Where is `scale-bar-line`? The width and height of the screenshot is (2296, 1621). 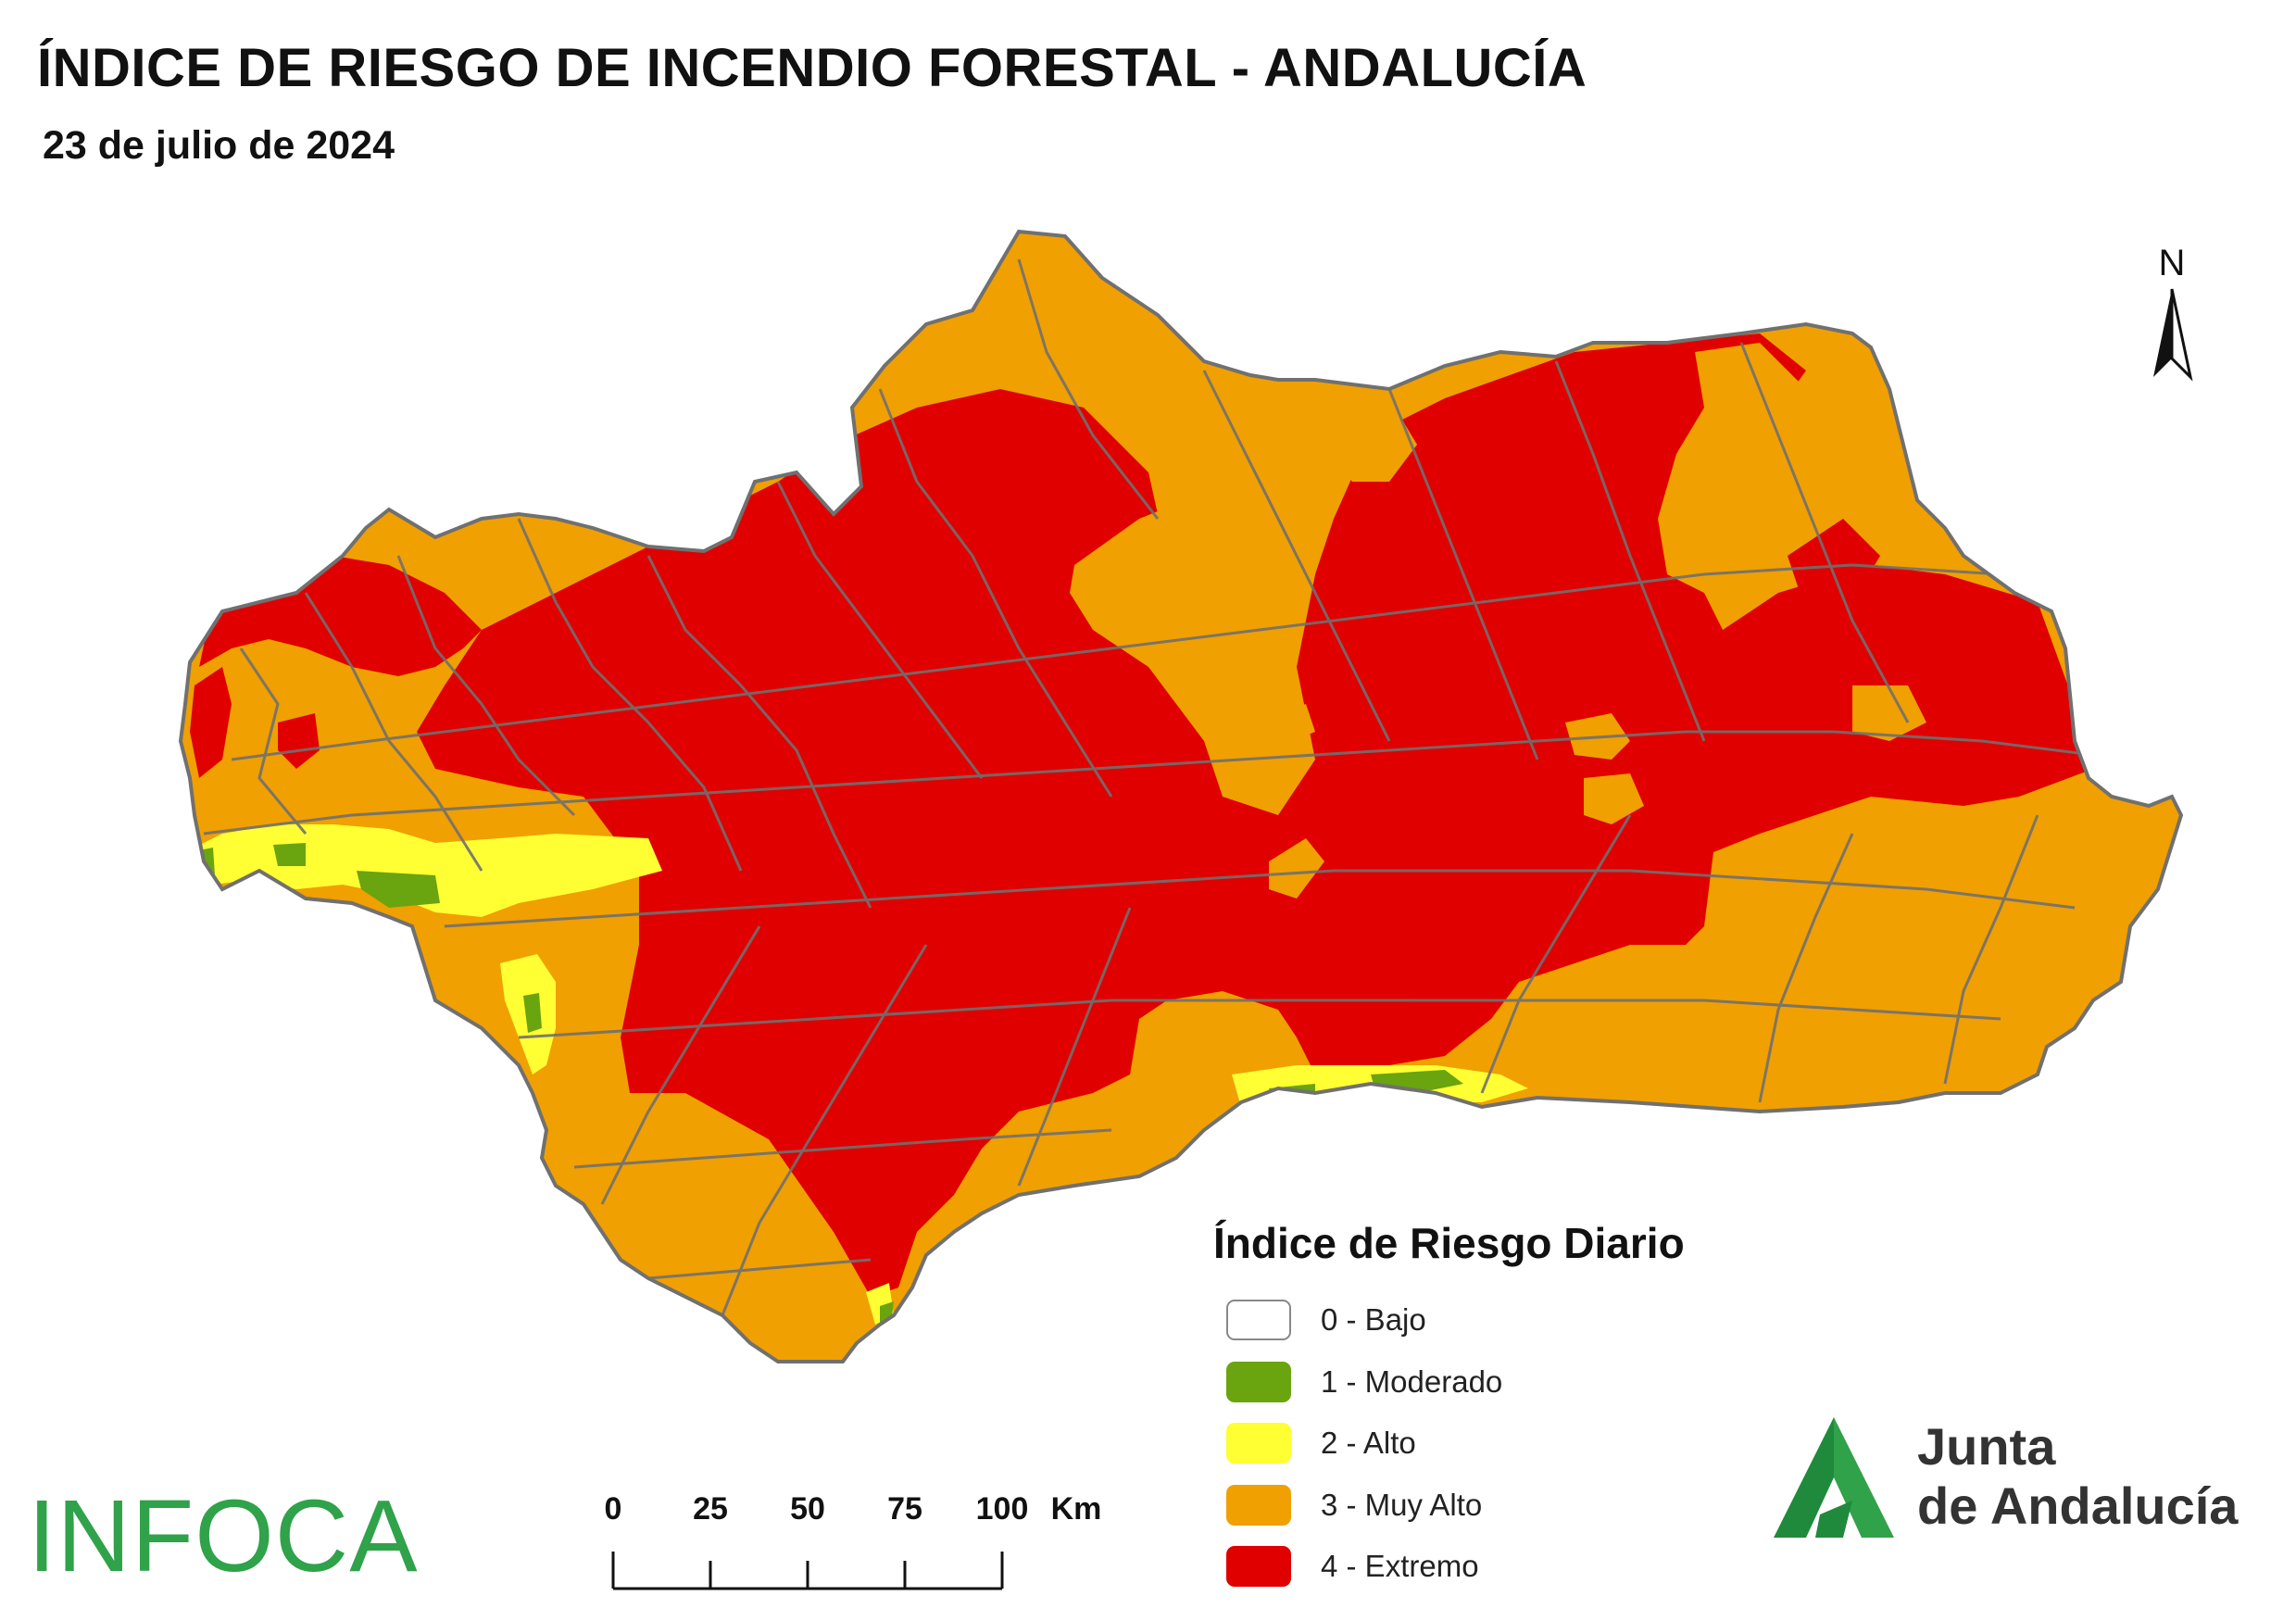 scale-bar-line is located at coordinates (807, 1571).